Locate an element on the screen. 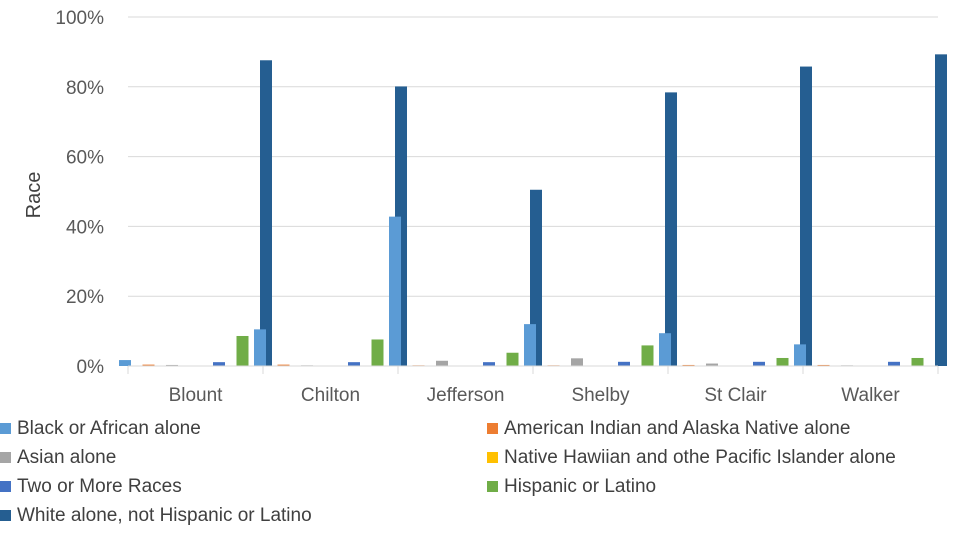 The image size is (975, 533). y-axis-label: Race is located at coordinates (34, 195).